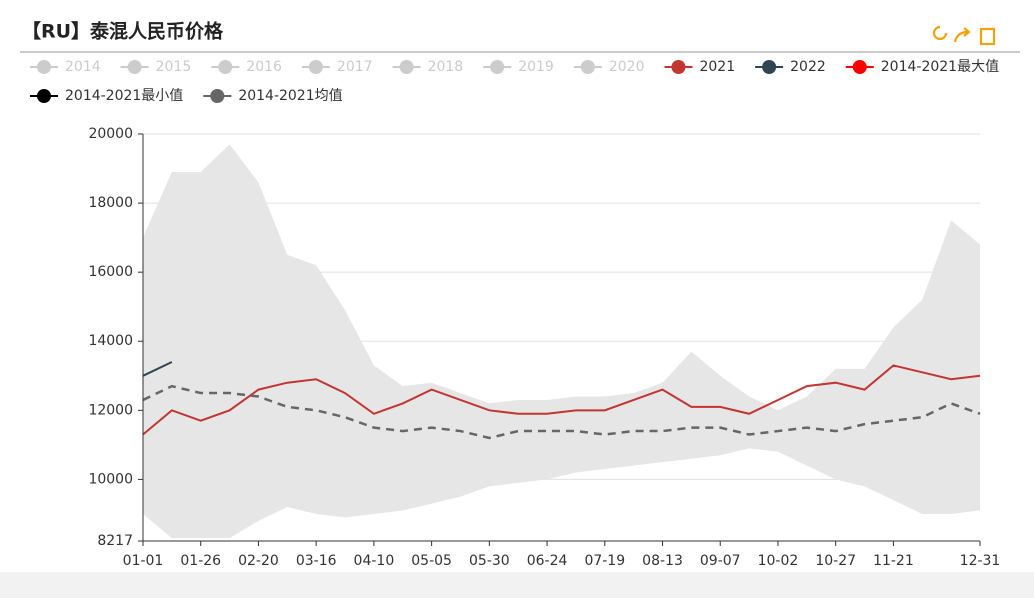 Image resolution: width=1034 pixels, height=598 pixels. What do you see at coordinates (489, 561) in the screenshot?
I see `x-tick-label: 05-30` at bounding box center [489, 561].